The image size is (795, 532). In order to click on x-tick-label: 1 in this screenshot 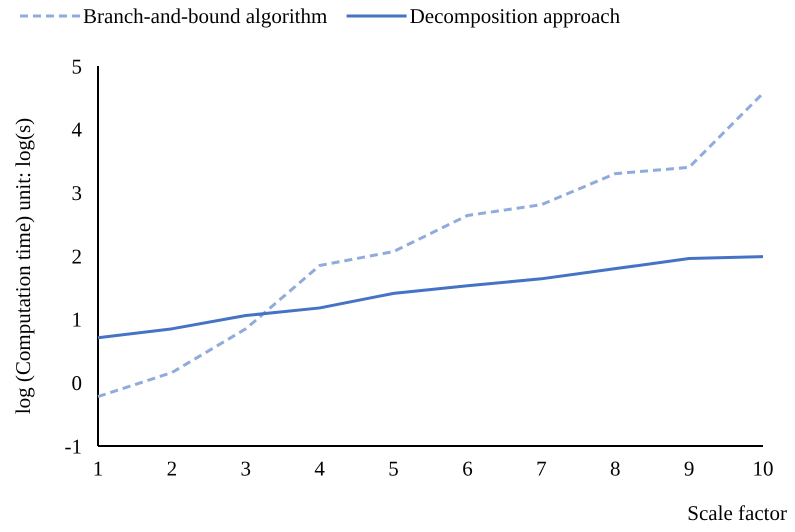, I will do `click(98, 468)`.